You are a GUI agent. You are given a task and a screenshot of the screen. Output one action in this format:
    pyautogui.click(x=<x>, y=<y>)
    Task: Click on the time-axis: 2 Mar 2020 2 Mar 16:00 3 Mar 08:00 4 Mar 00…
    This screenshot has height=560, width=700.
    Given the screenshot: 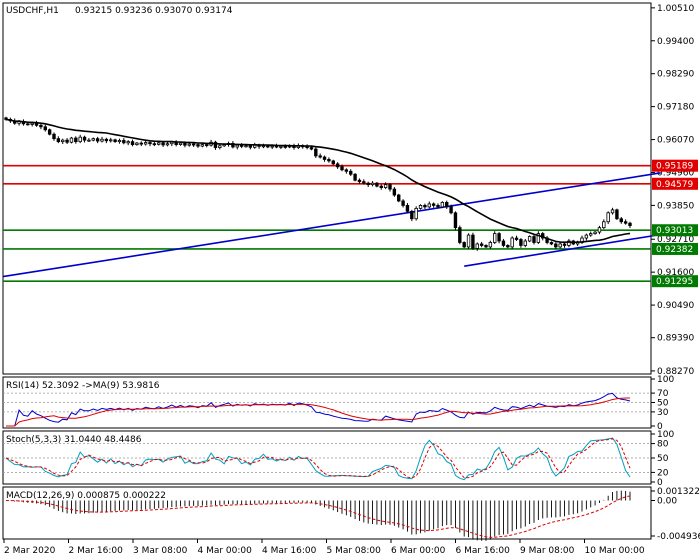 What is the action you would take?
    pyautogui.click(x=324, y=547)
    